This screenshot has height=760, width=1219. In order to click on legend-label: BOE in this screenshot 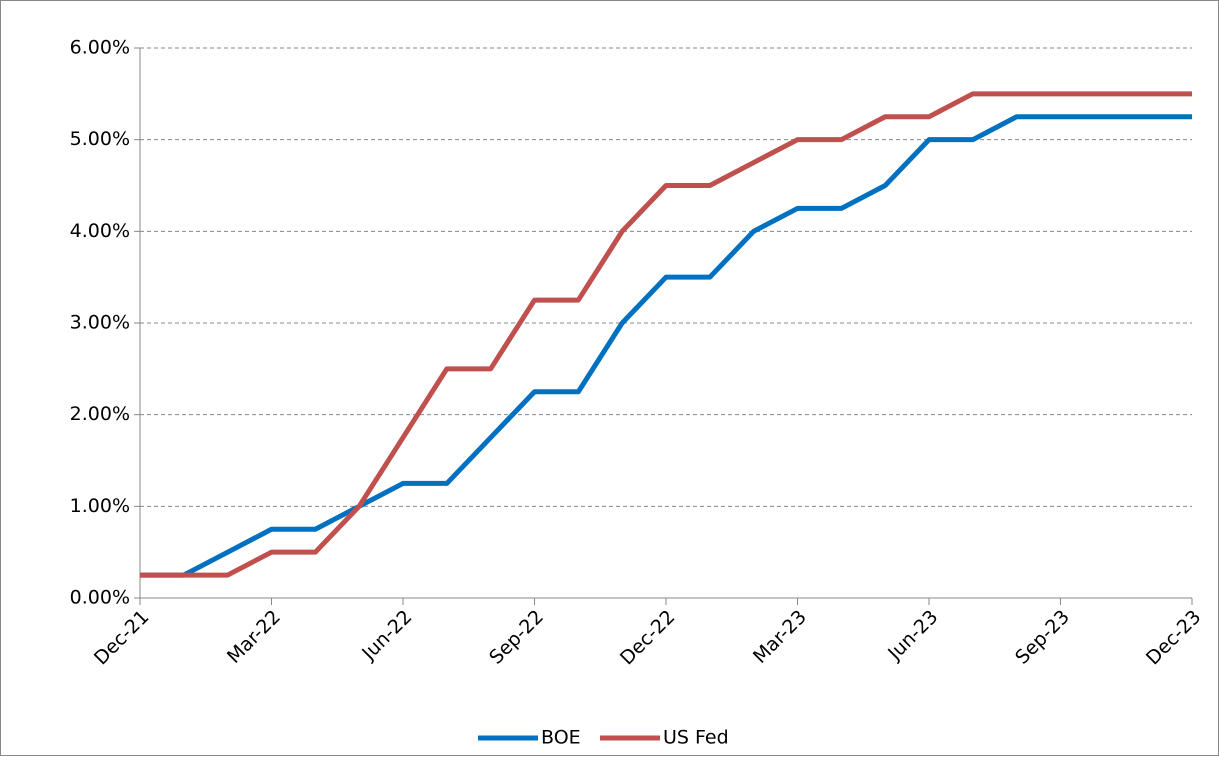, I will do `click(561, 738)`.